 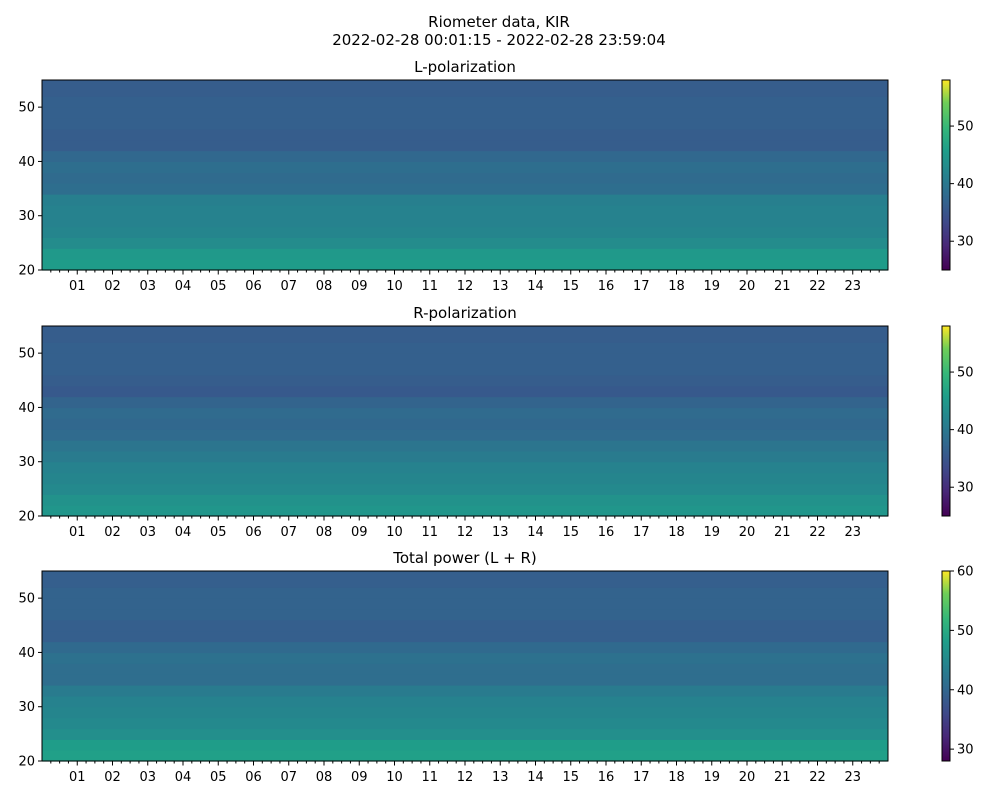 I want to click on panel-title: R-polarization, so click(x=464, y=313).